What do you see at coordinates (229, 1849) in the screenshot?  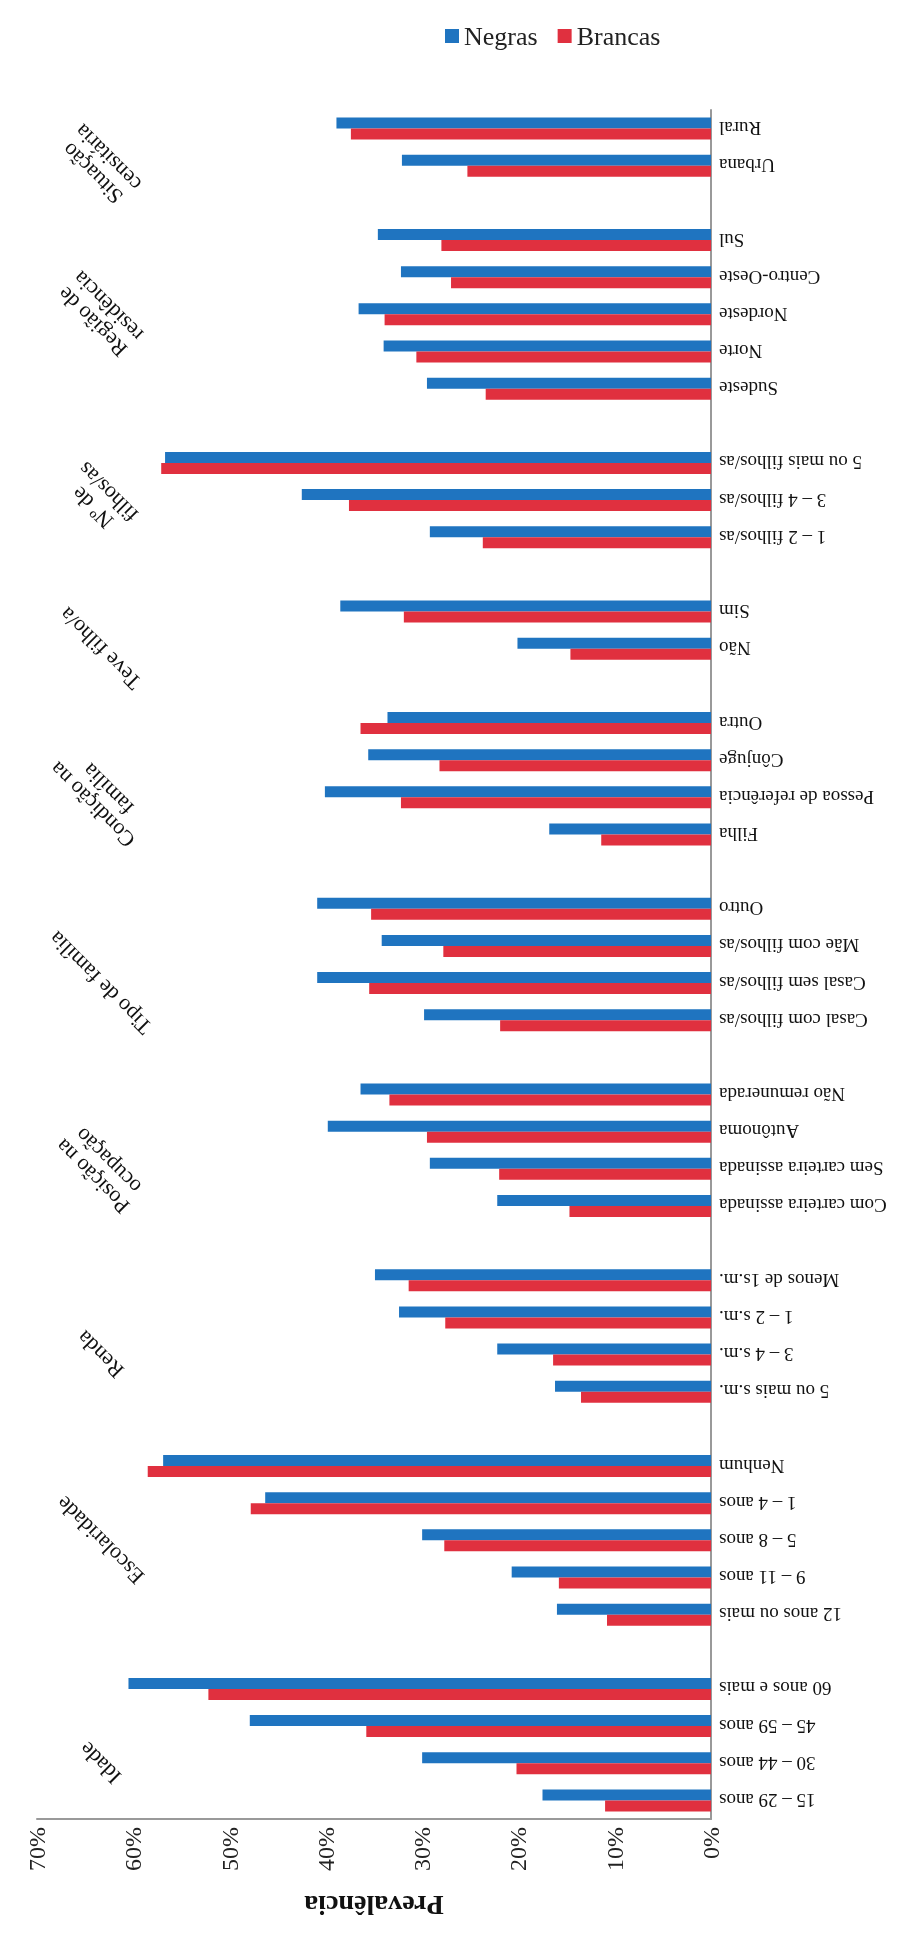 I see `x-tick-label: 50%` at bounding box center [229, 1849].